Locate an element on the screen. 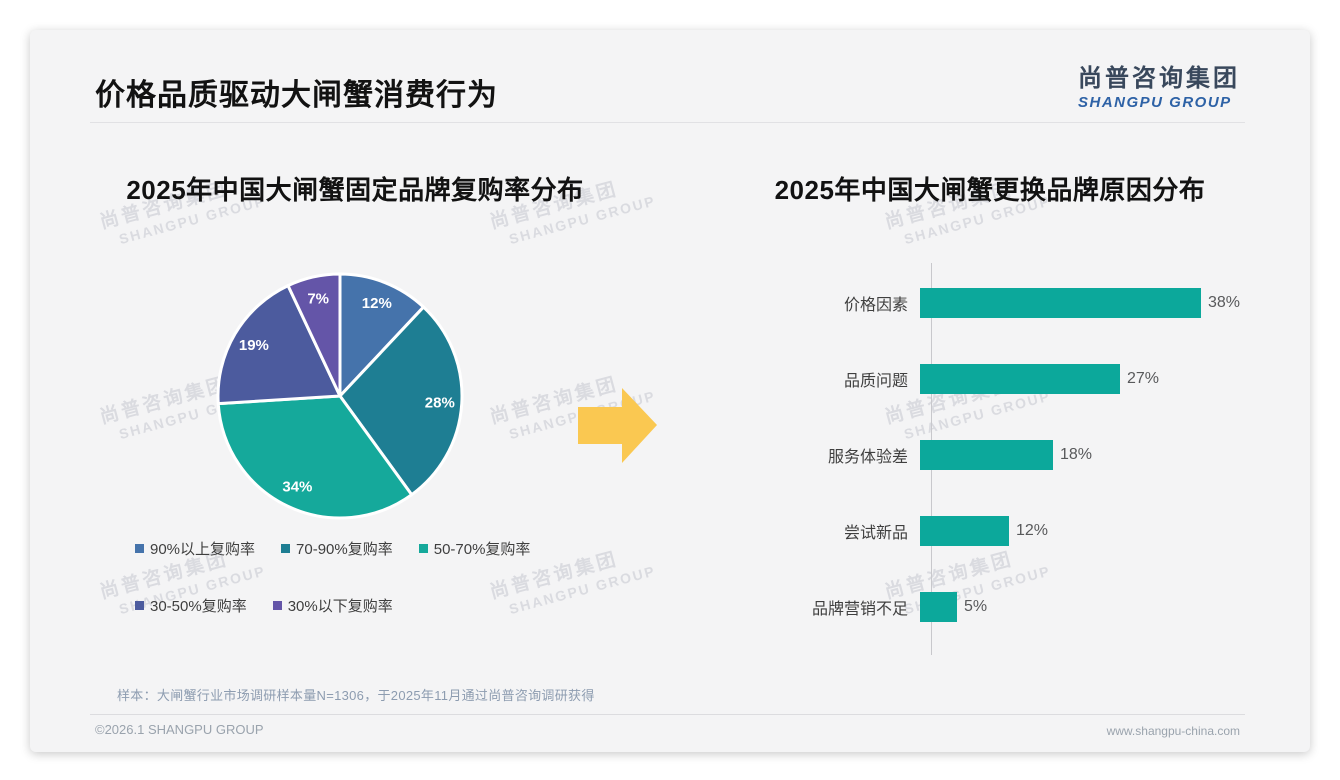 This screenshot has height=780, width=1340. legend-item: 30%以下复购率 is located at coordinates (332, 605).